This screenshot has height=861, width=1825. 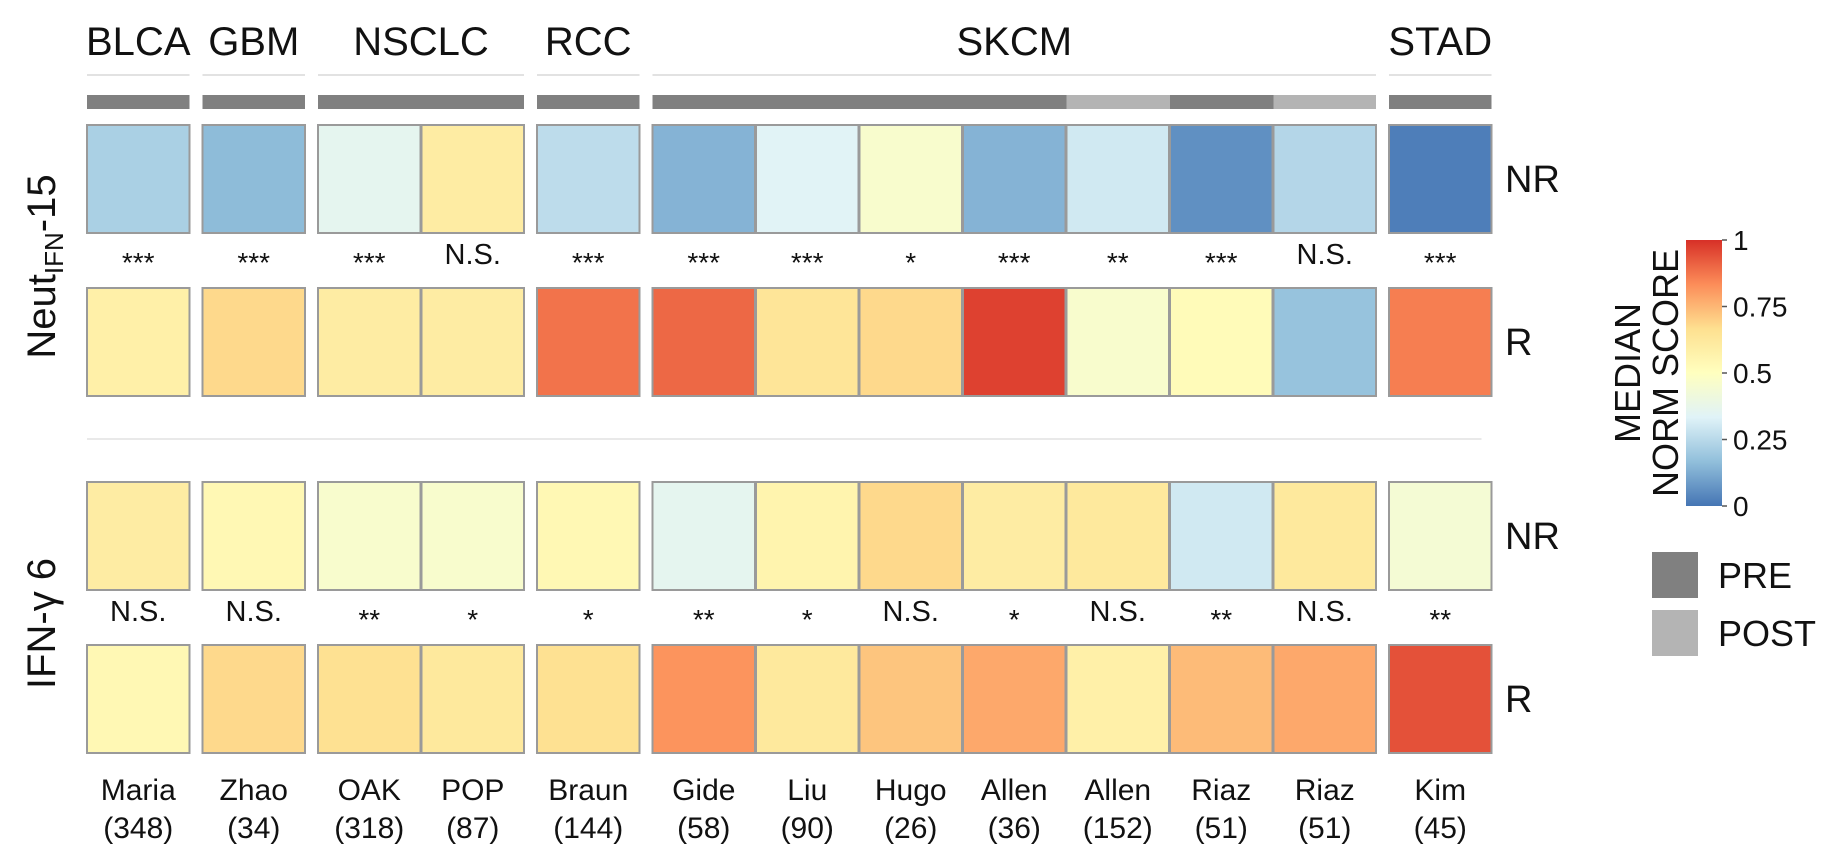 What do you see at coordinates (1760, 440) in the screenshot?
I see `colorbar-tick-label: 0.25` at bounding box center [1760, 440].